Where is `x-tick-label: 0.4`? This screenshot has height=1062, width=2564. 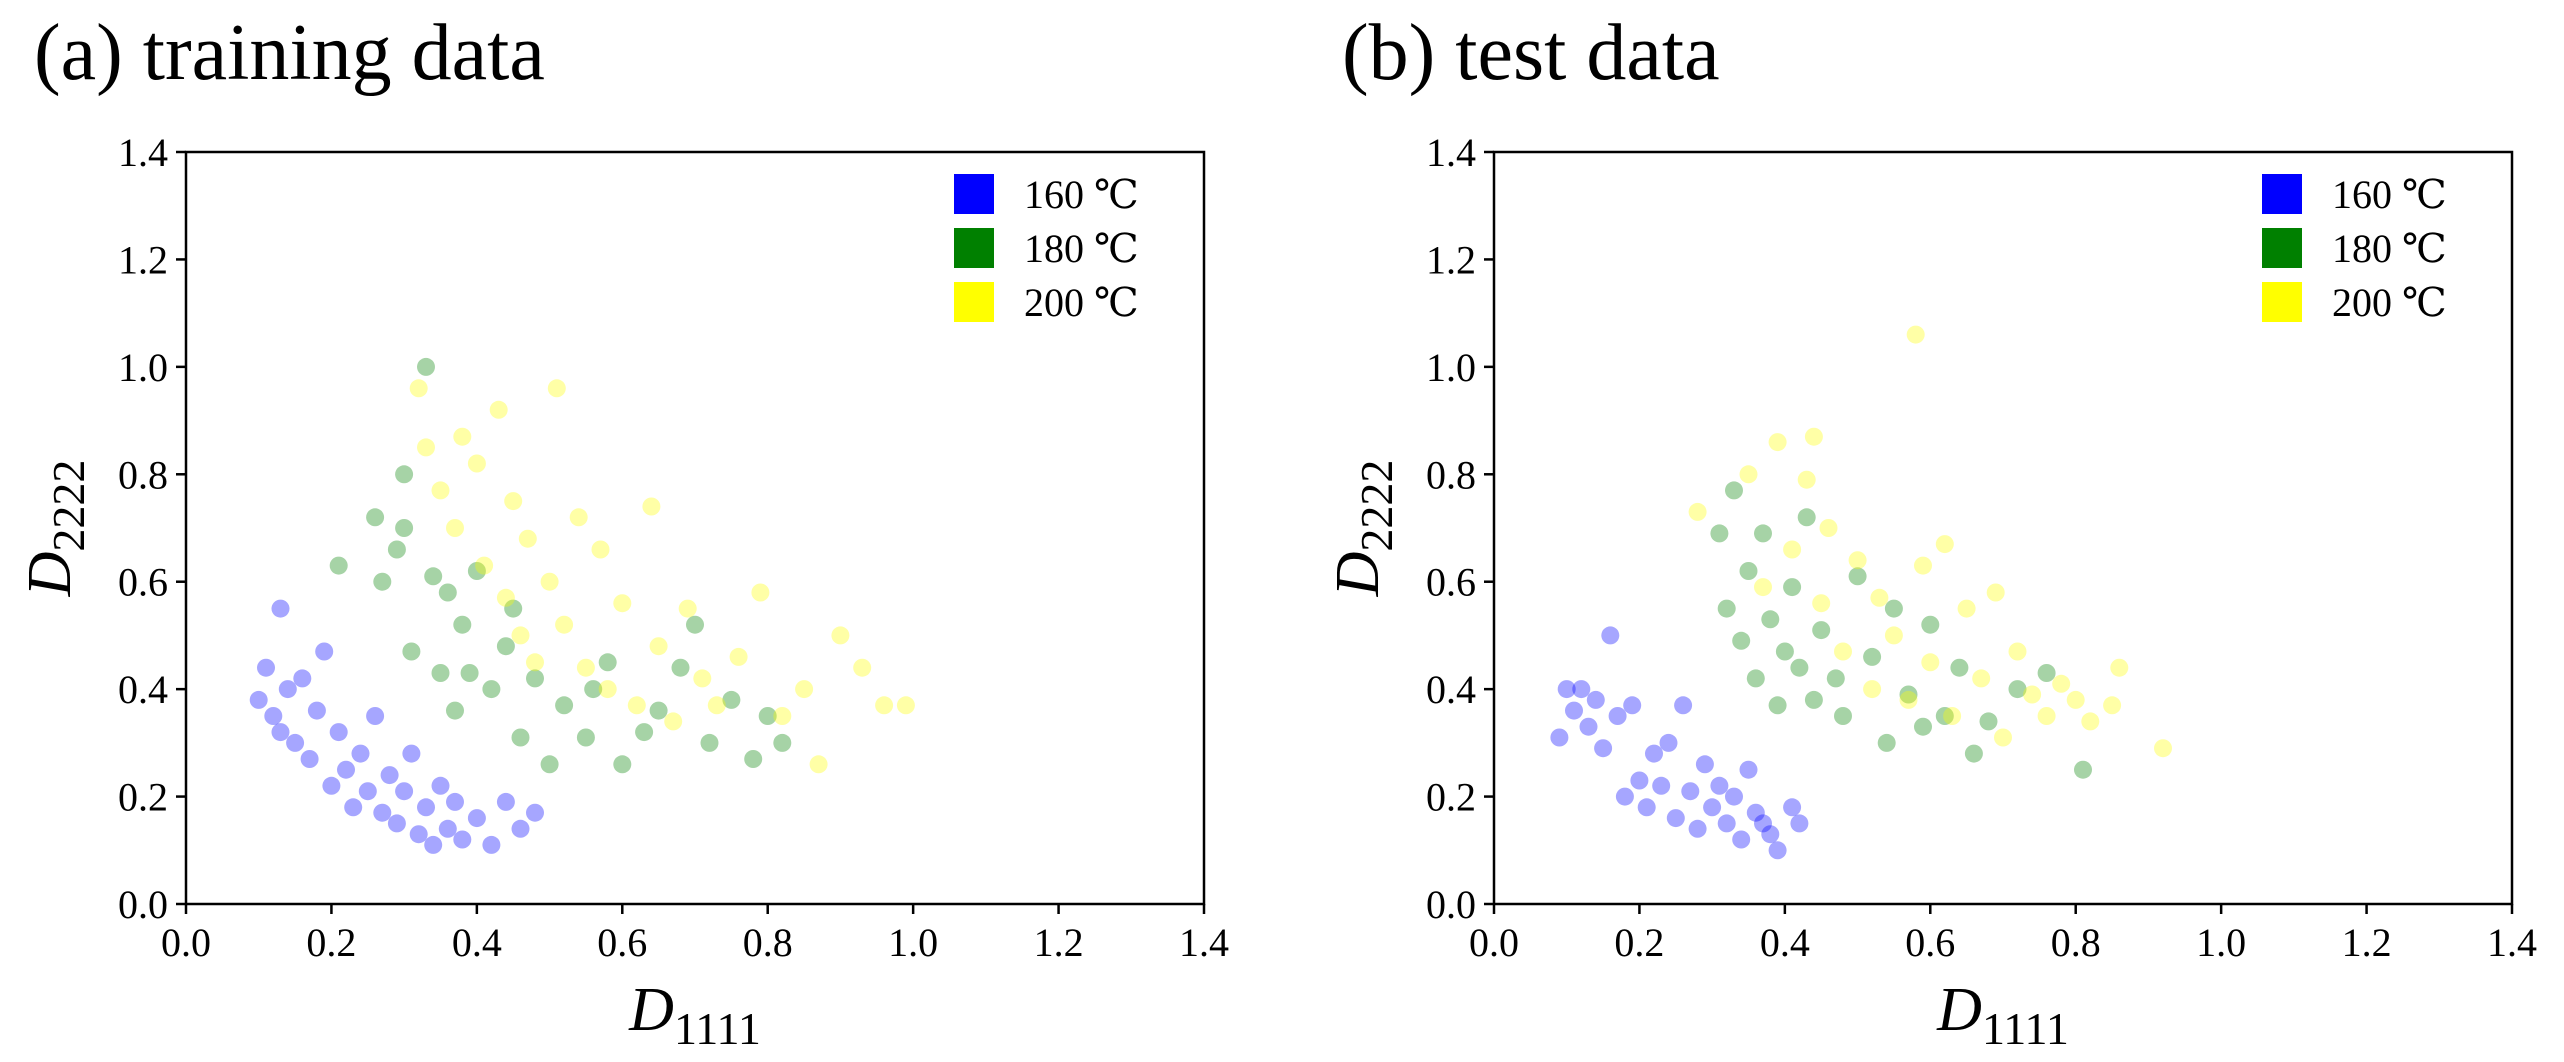
x-tick-label: 0.4 is located at coordinates (477, 942).